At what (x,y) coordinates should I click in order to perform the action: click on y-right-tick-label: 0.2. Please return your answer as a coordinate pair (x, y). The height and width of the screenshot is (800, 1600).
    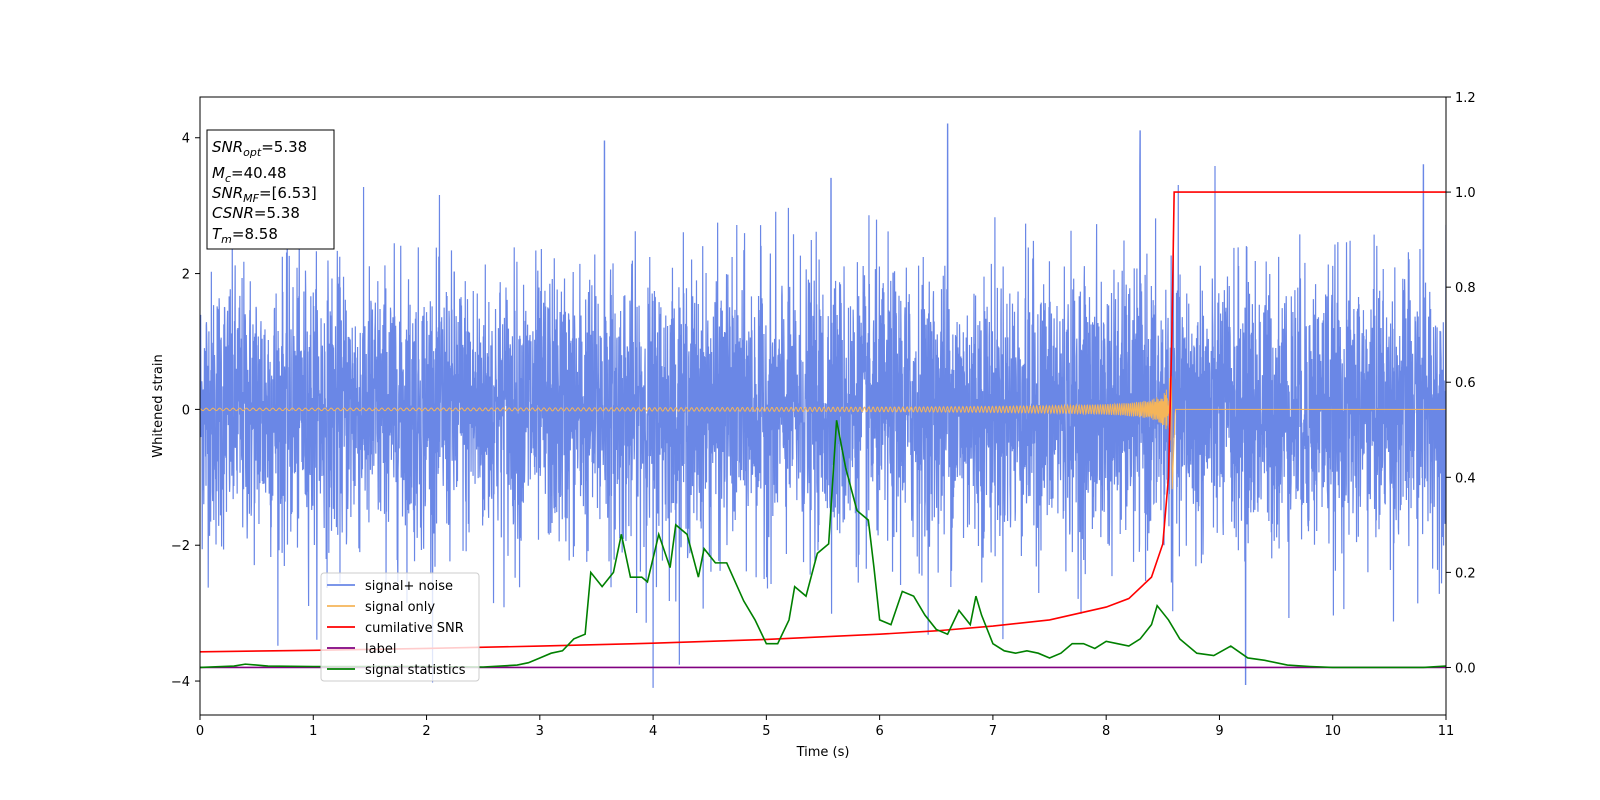
    Looking at the image, I should click on (1465, 573).